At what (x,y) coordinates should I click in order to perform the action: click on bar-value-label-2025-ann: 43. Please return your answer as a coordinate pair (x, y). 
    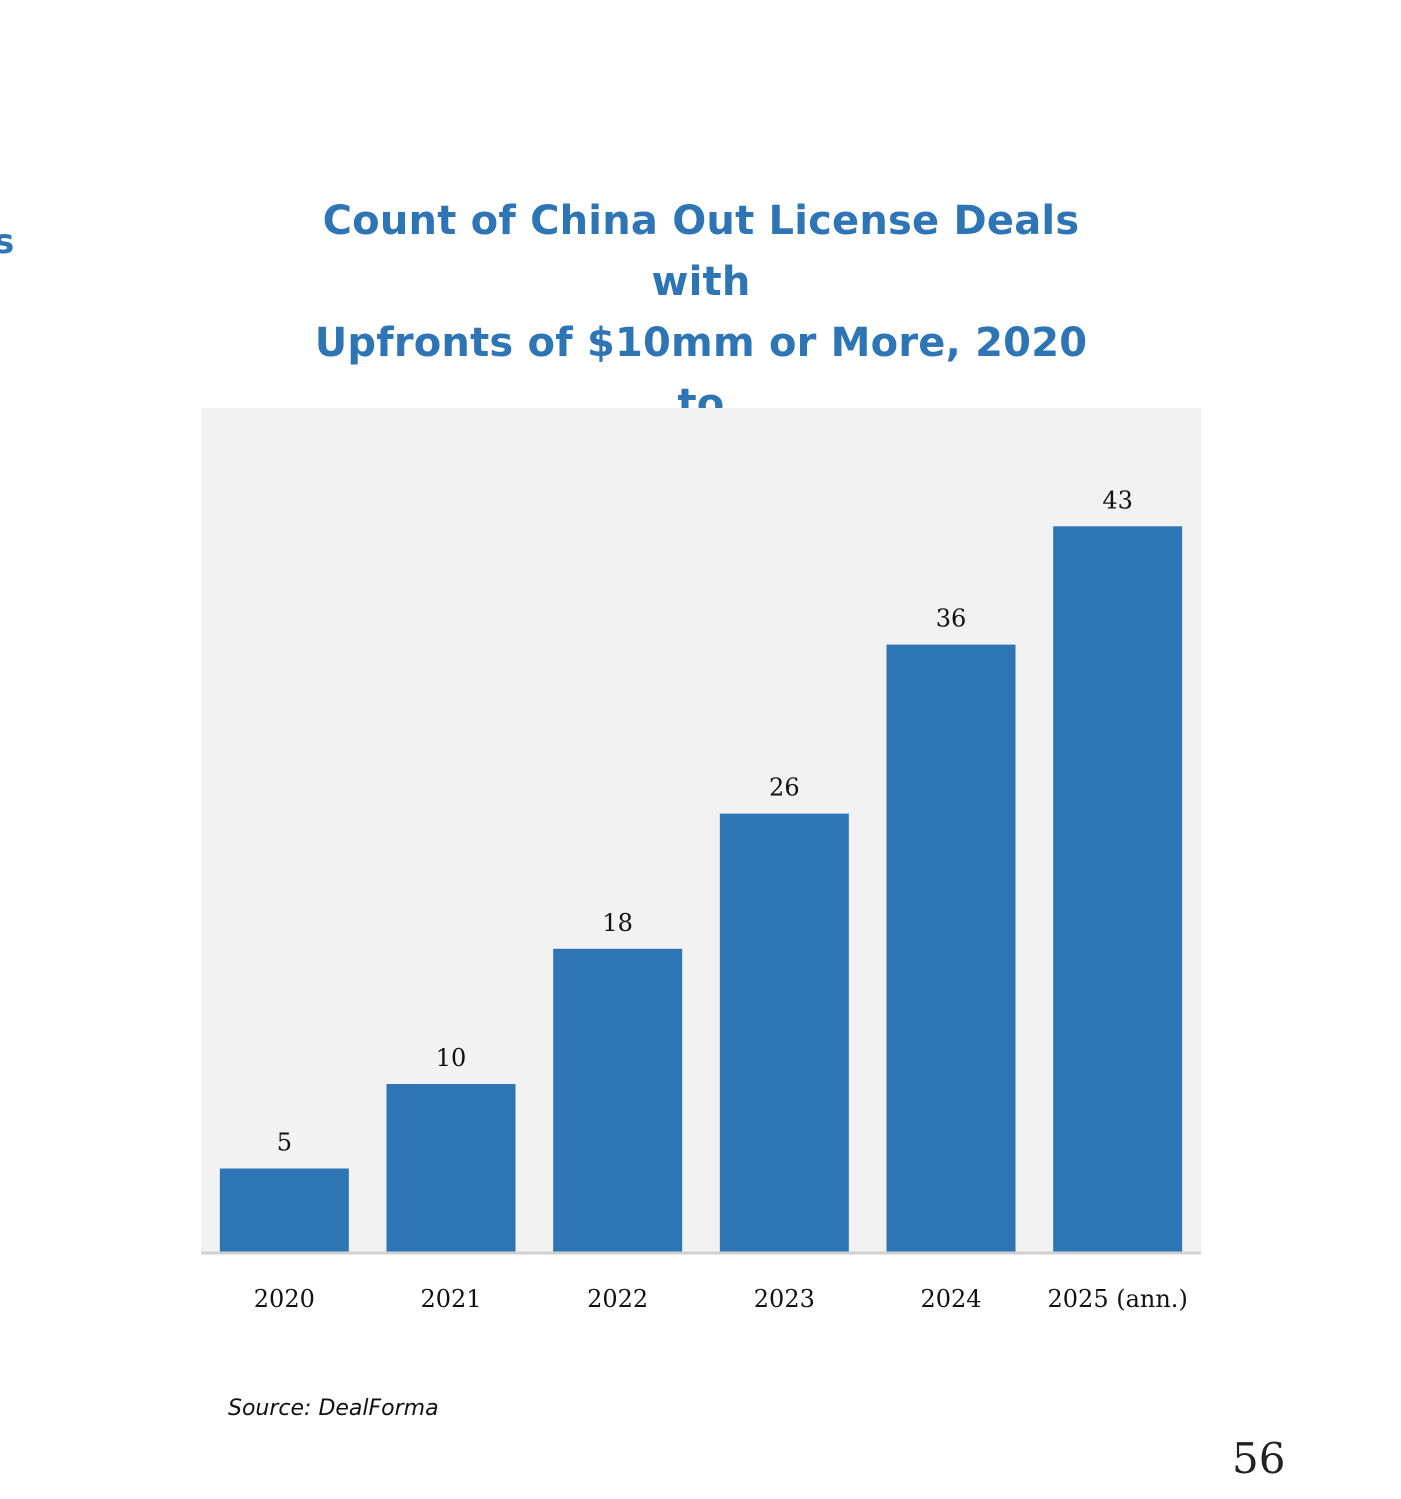
    Looking at the image, I should click on (1117, 500).